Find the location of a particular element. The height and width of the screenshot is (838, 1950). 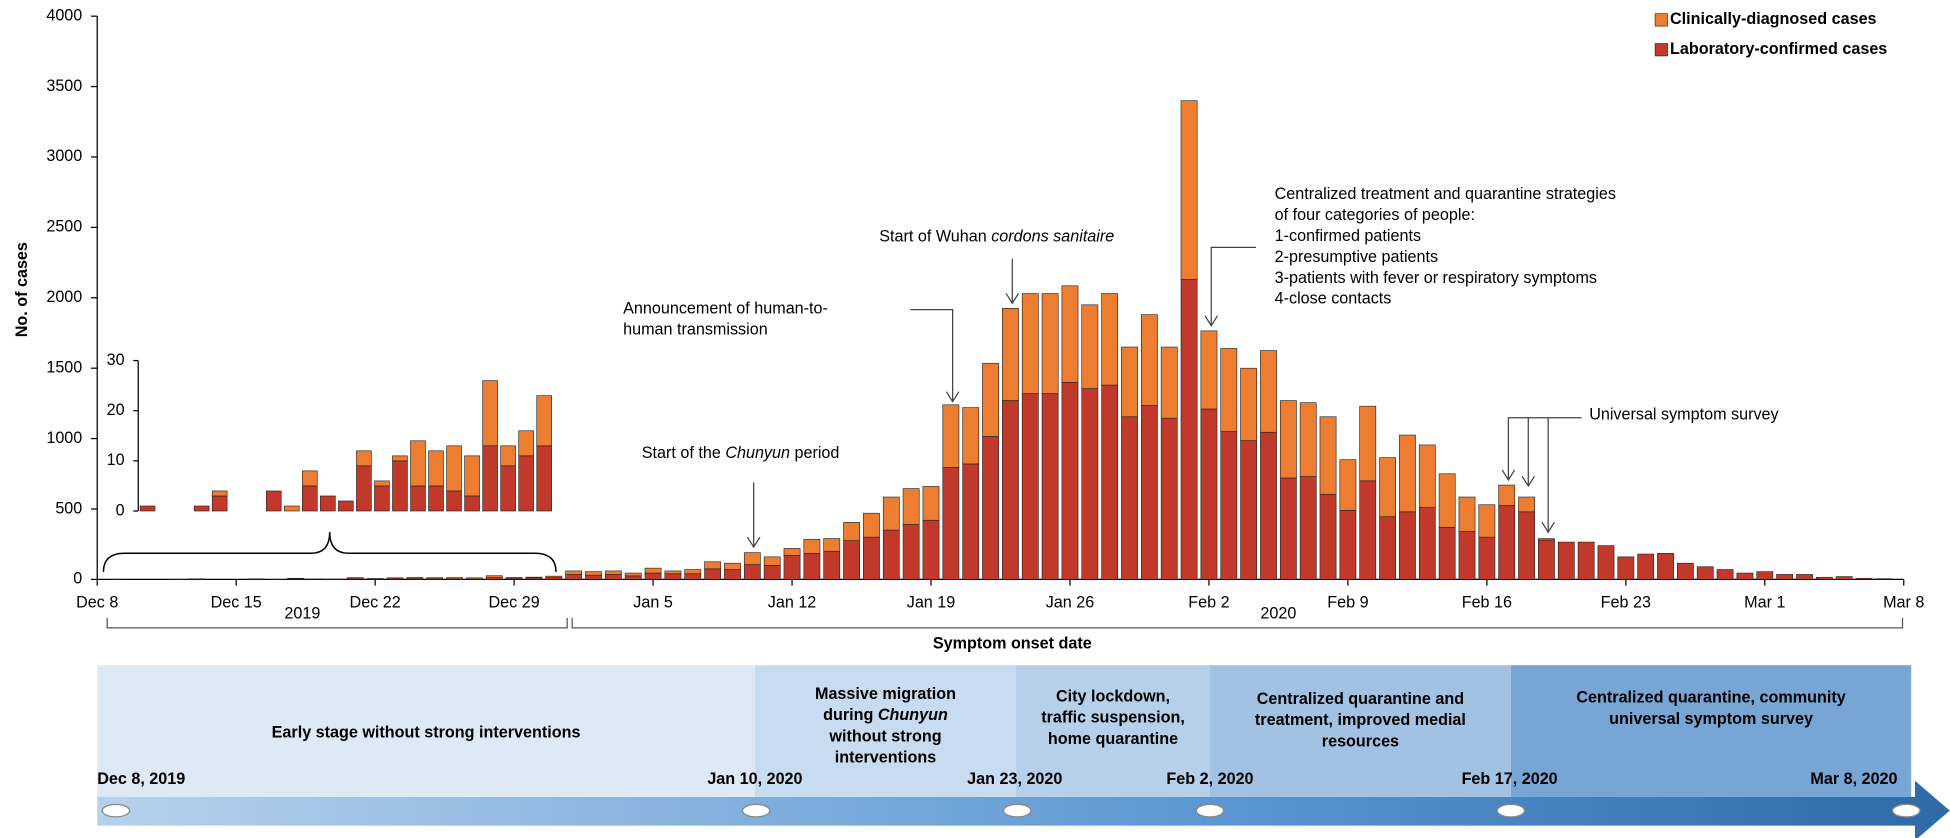

y-tick-label: 0 is located at coordinates (77, 579).